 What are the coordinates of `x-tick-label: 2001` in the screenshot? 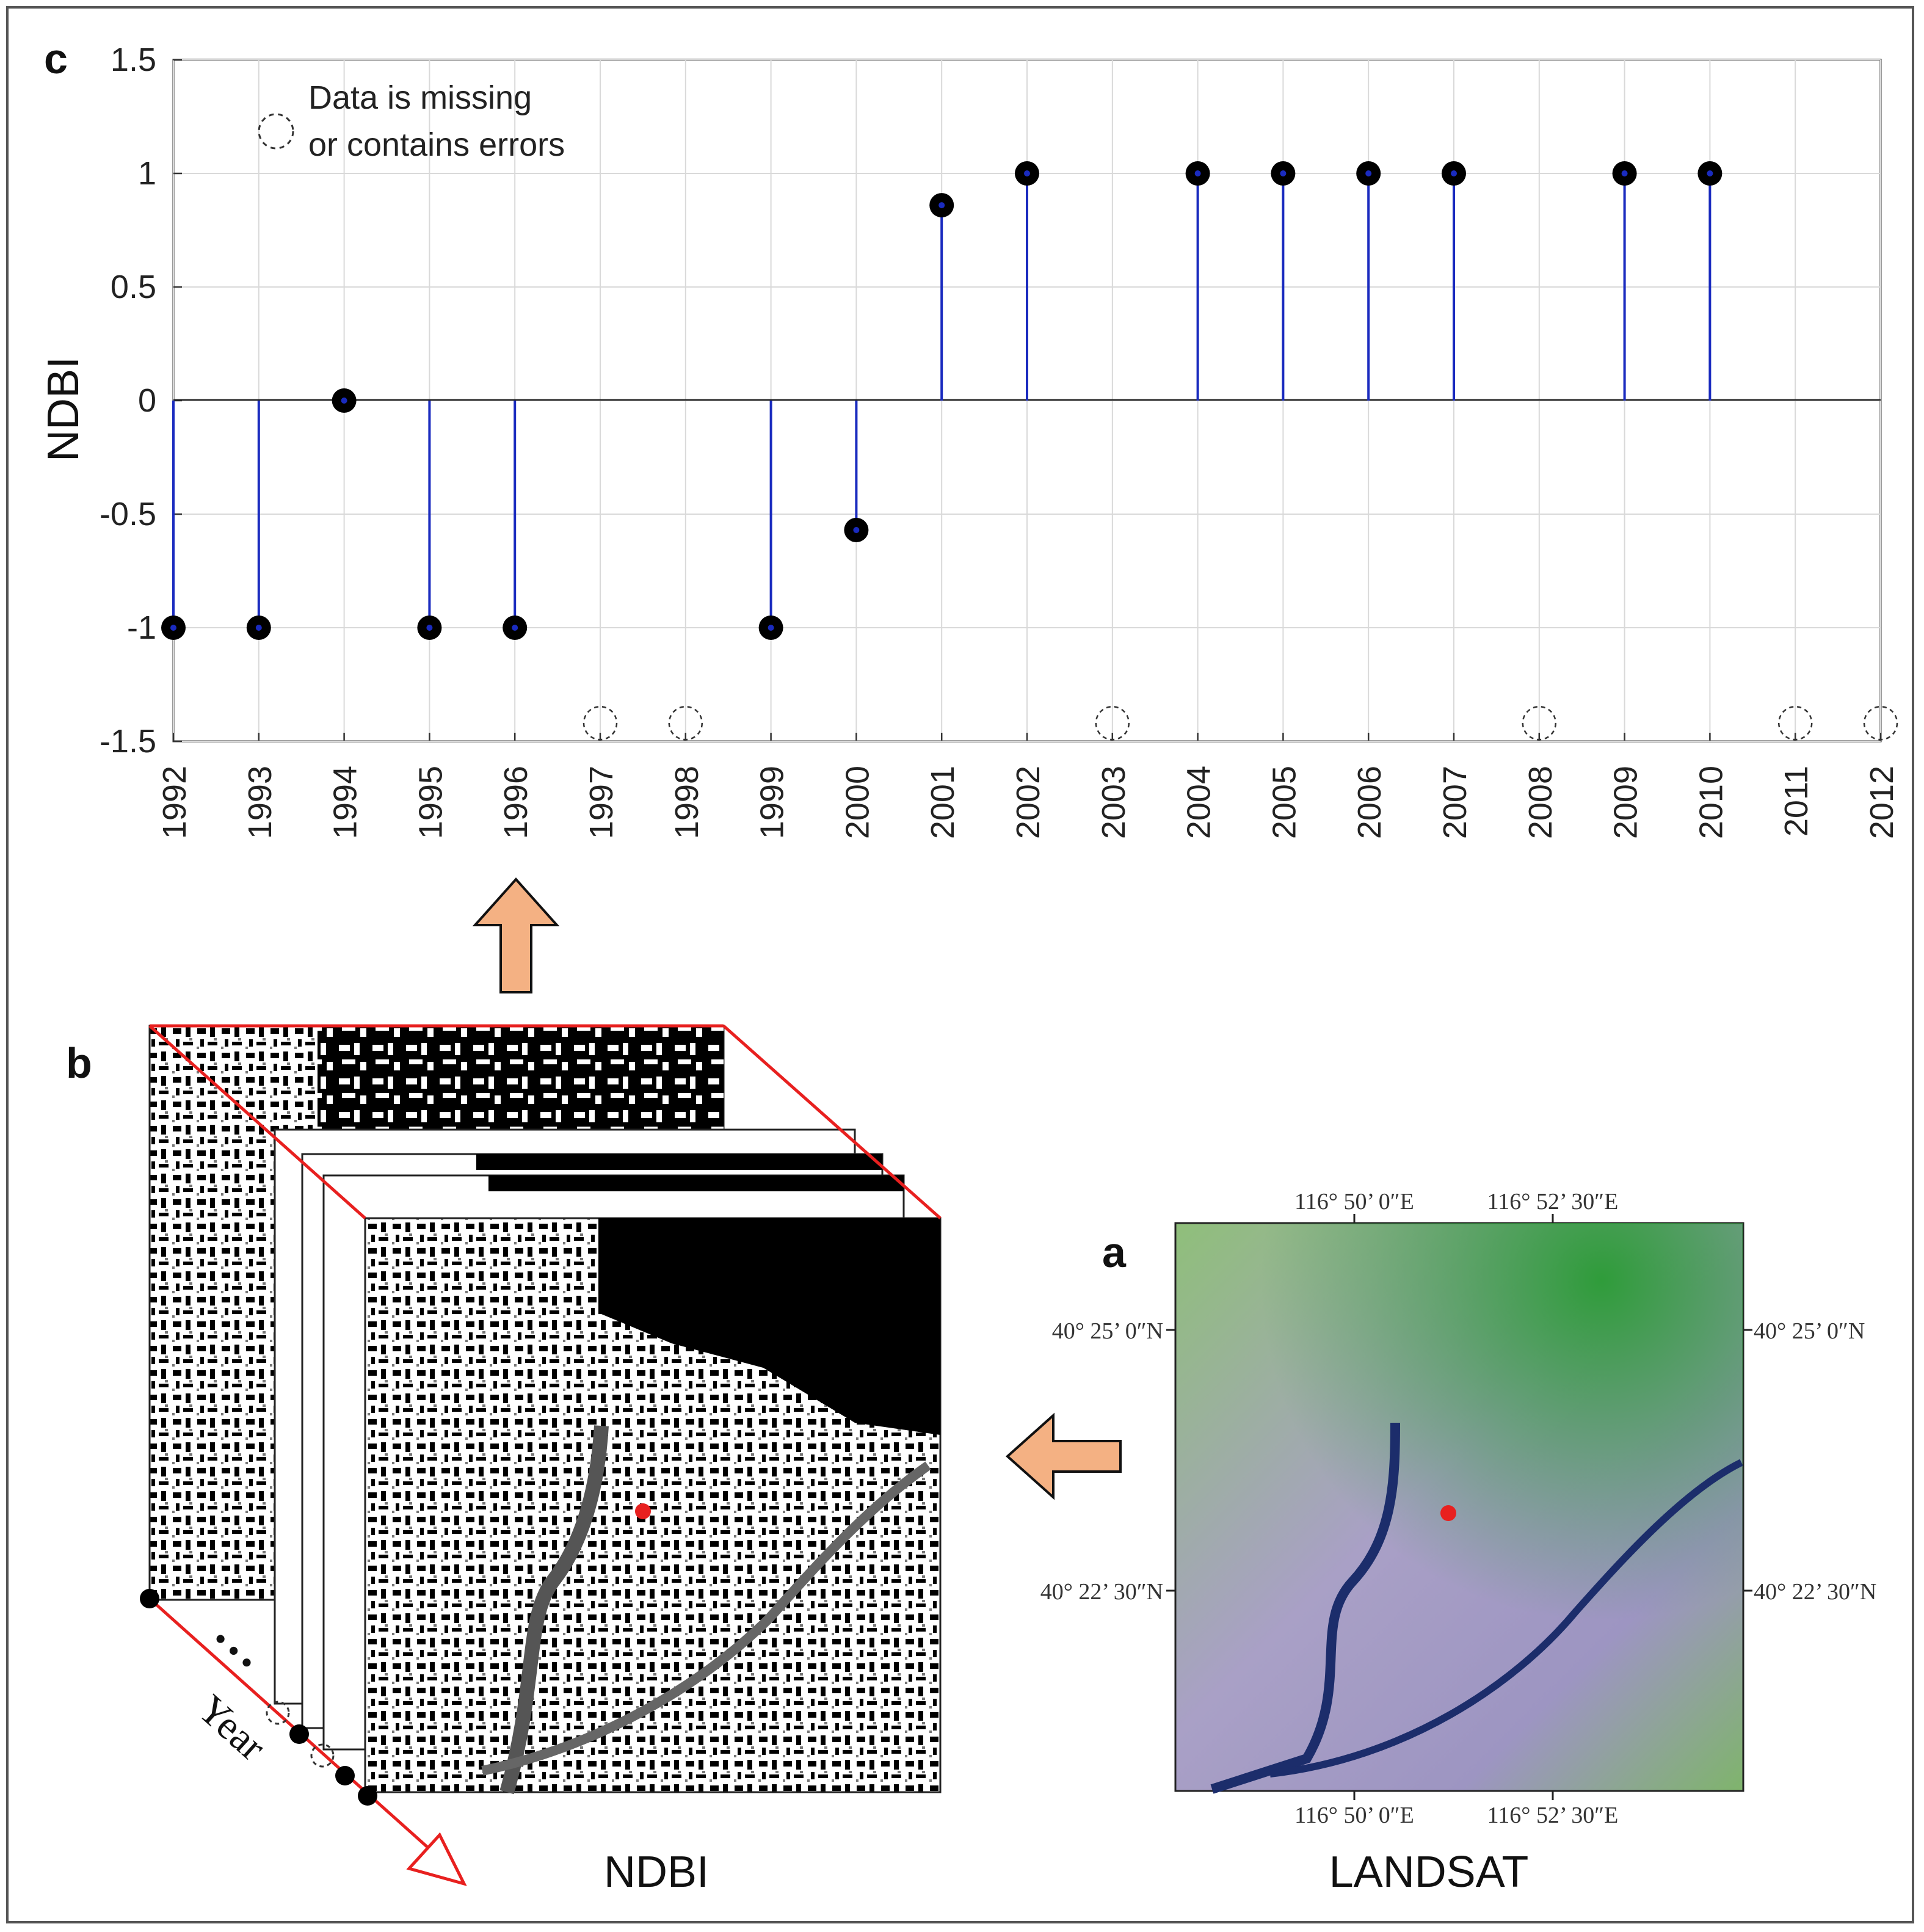 It's located at (943, 802).